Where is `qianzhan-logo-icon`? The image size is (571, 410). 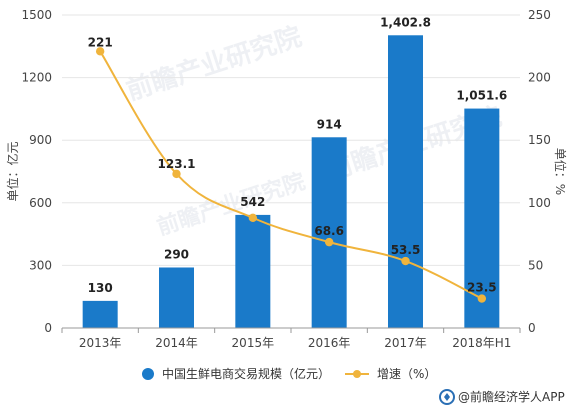 qianzhan-logo-icon is located at coordinates (447, 397).